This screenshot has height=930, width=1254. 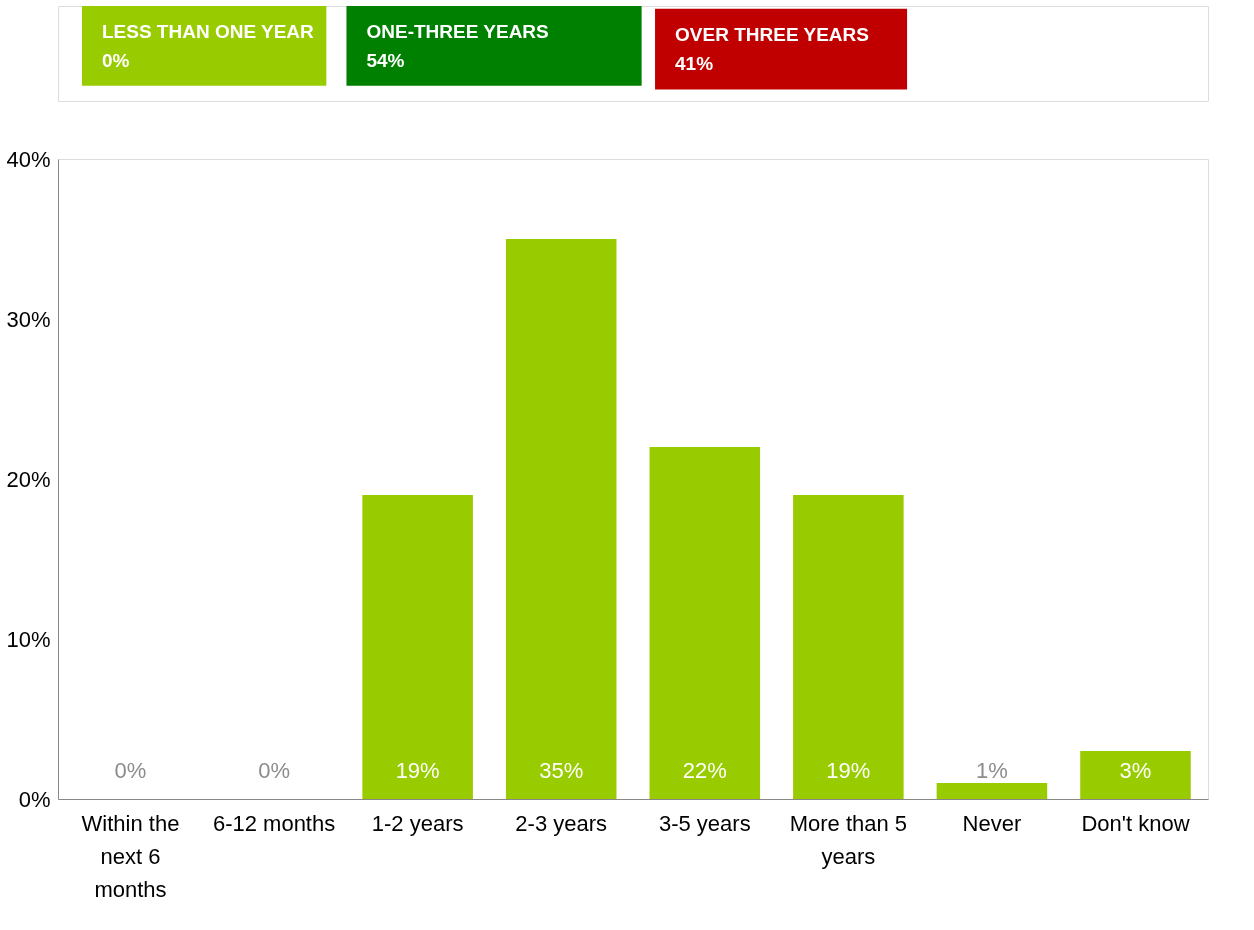 What do you see at coordinates (704, 823) in the screenshot?
I see `x-tick-label: 3-5 years` at bounding box center [704, 823].